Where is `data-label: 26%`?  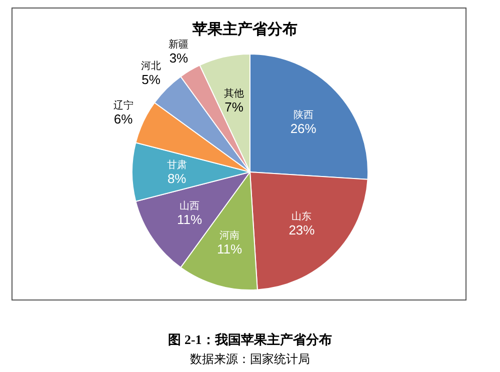
data-label: 26% is located at coordinates (303, 128).